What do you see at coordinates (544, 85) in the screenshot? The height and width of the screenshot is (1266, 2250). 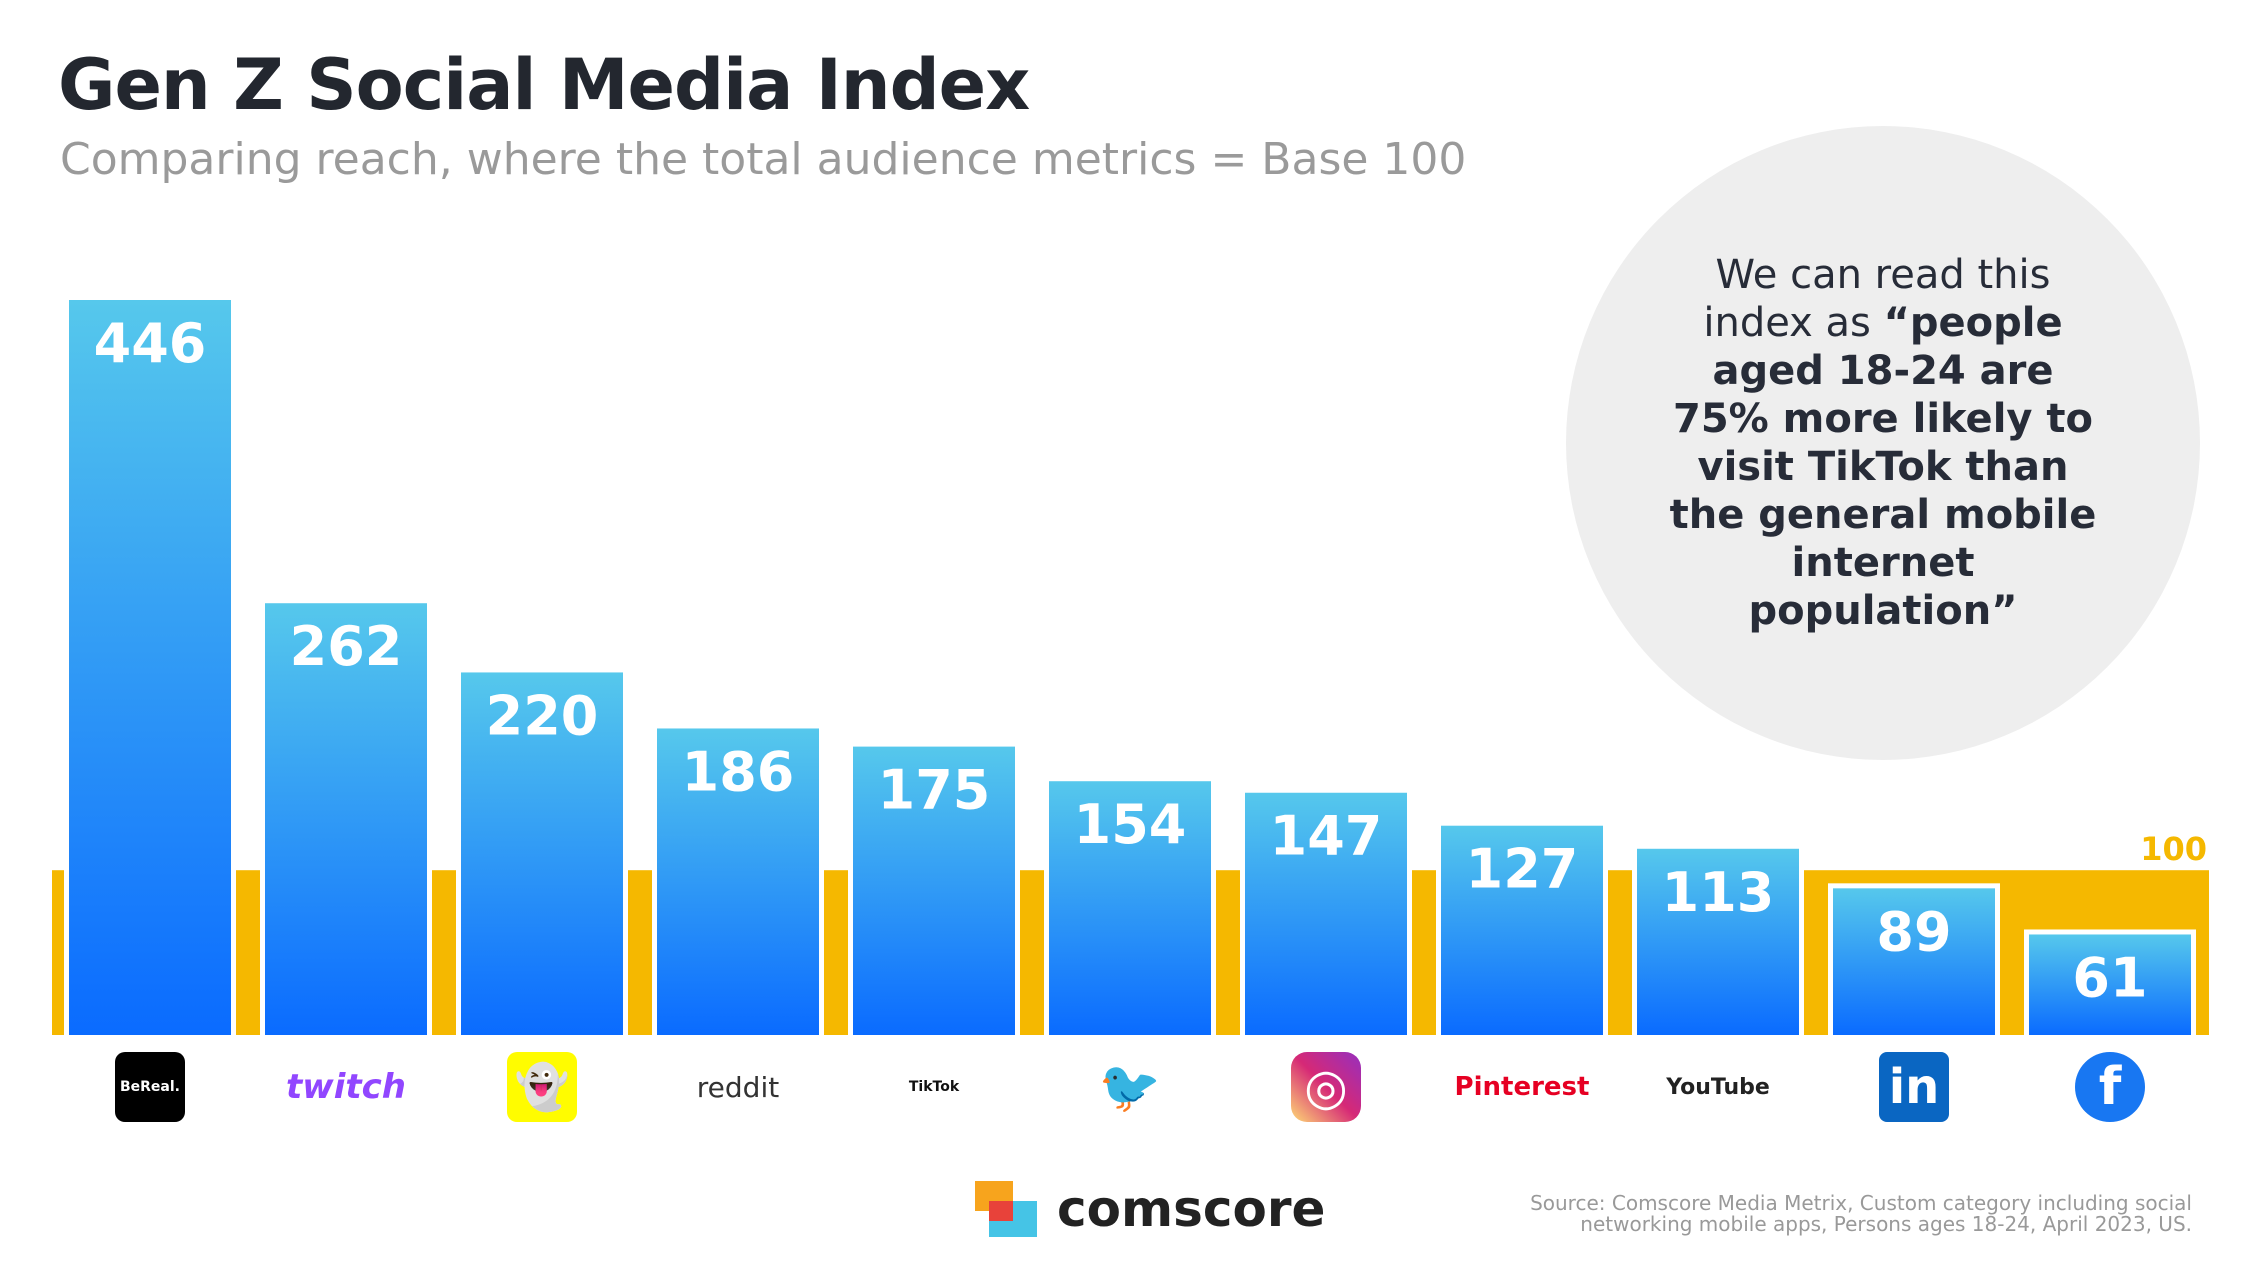 I see `chart-title: Gen Z Social Media Index` at bounding box center [544, 85].